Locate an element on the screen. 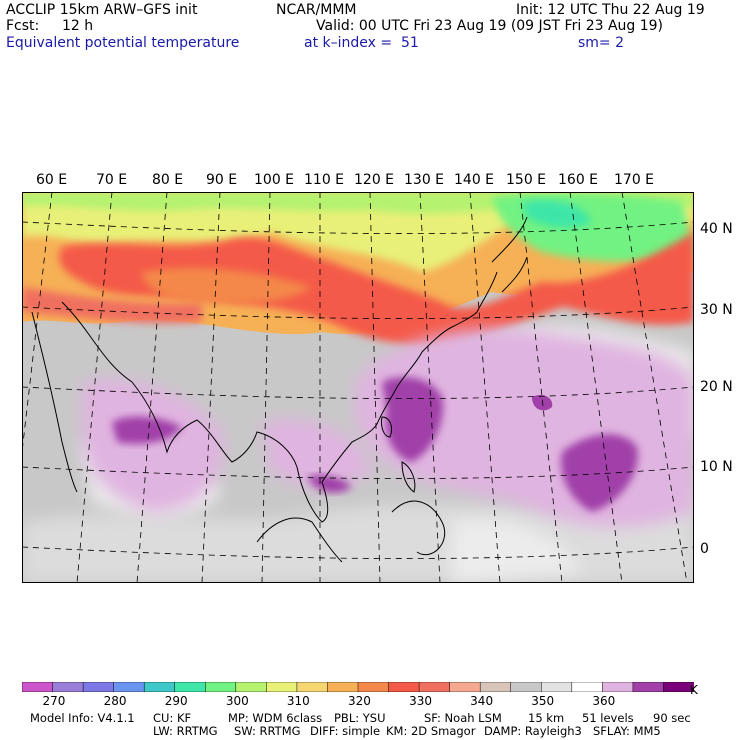  model-info-2: KM: 2D Smagor is located at coordinates (431, 731).